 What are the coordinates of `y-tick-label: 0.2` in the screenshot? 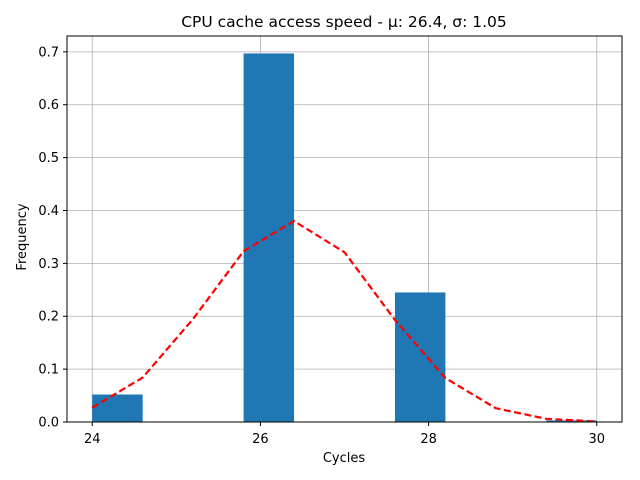 It's located at (48, 317).